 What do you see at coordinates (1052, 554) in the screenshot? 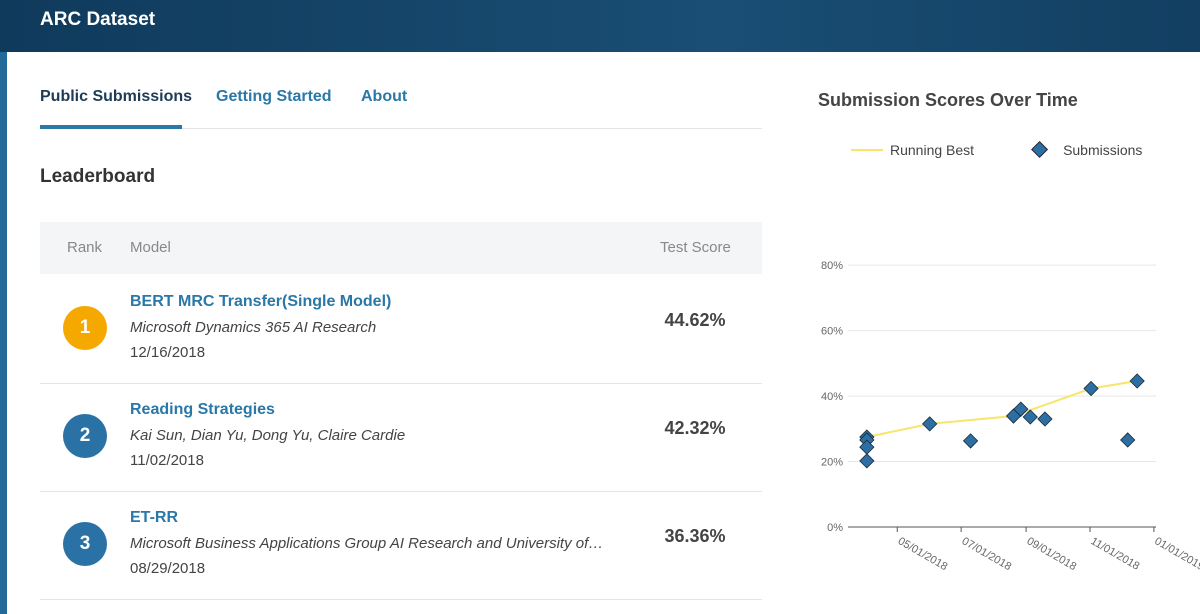
I see `x-tick-label: 09/01/2018` at bounding box center [1052, 554].